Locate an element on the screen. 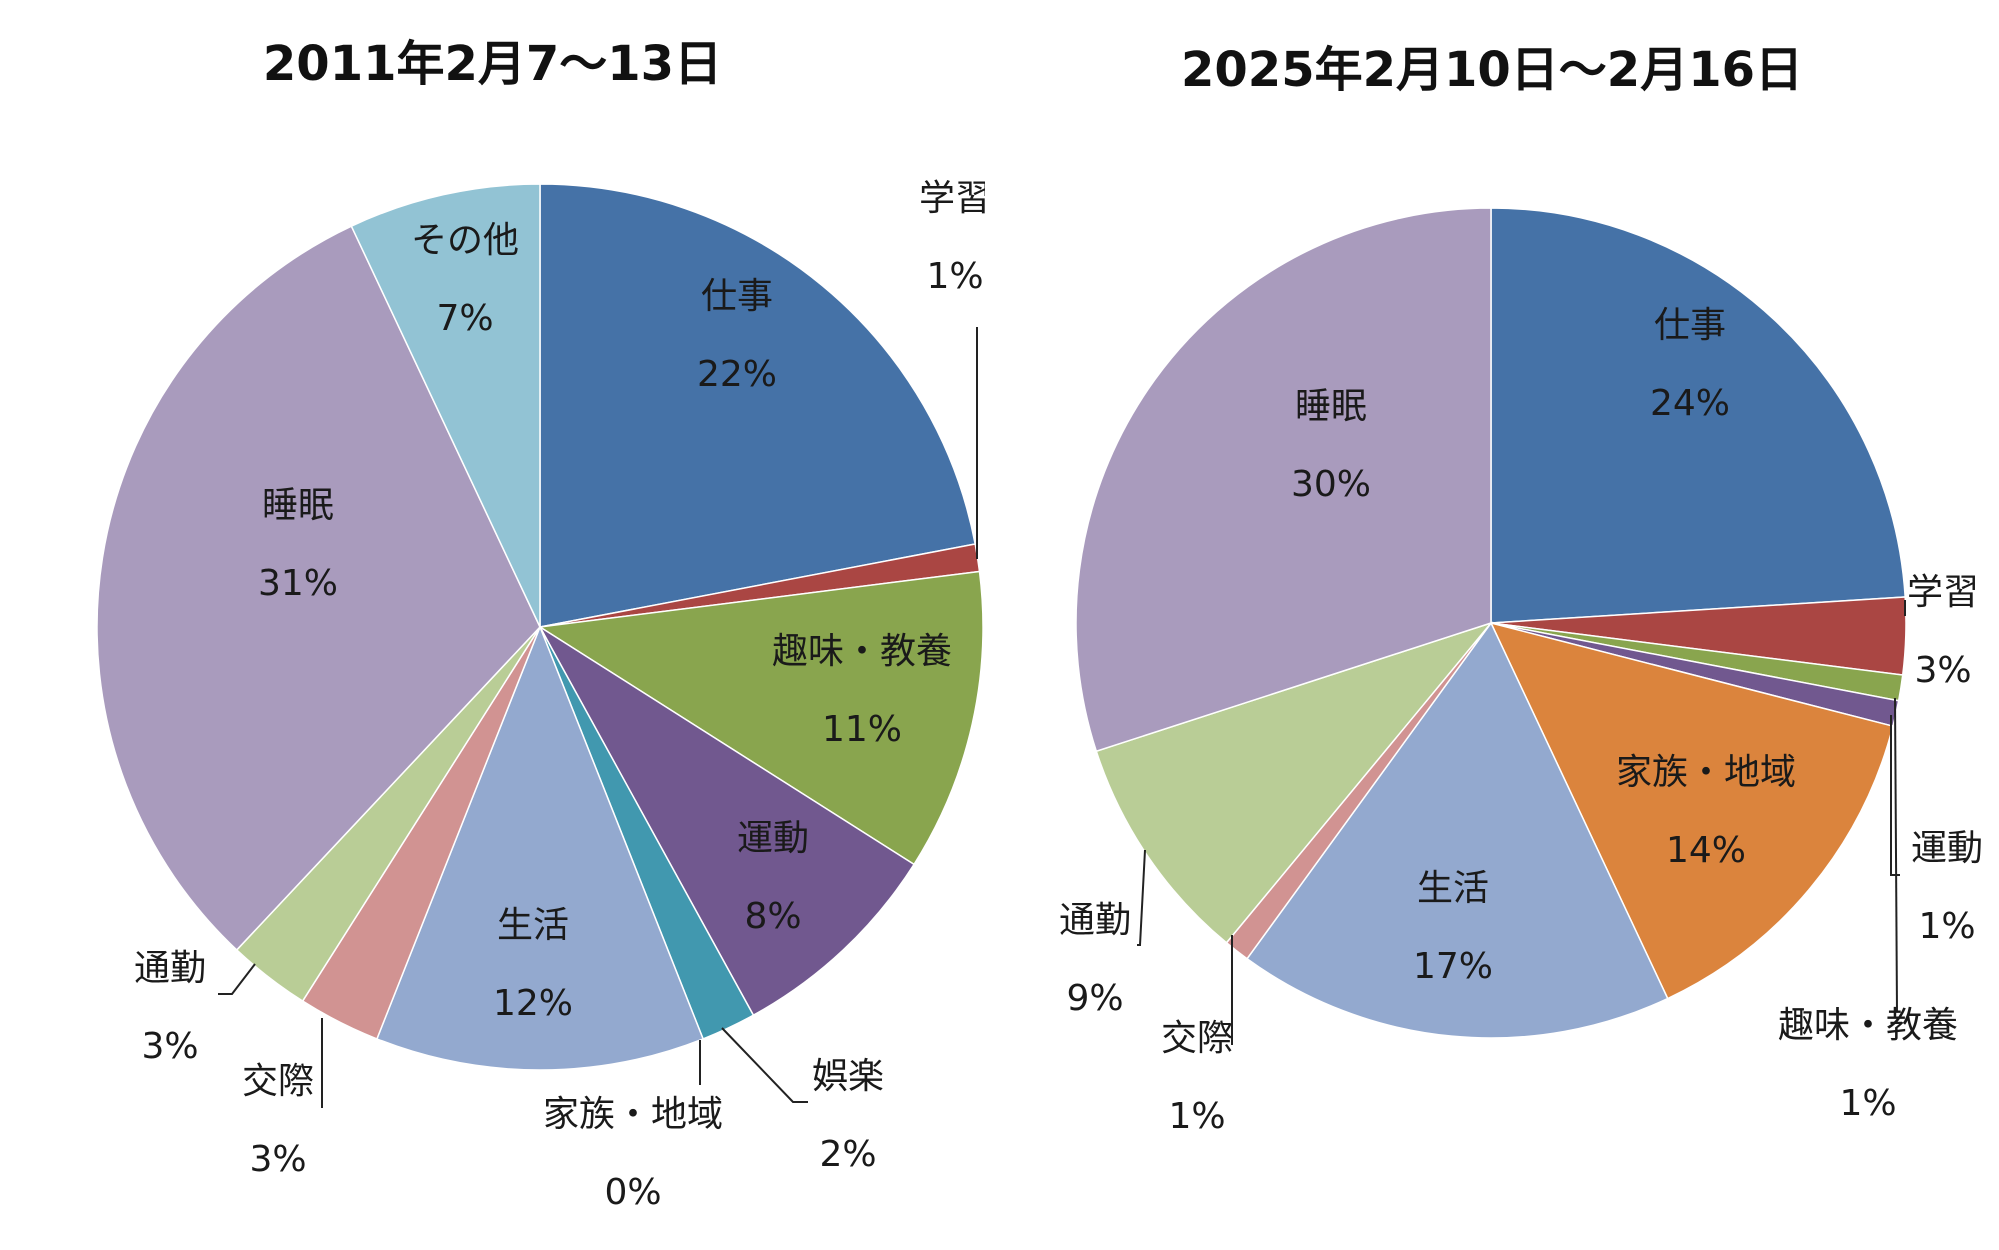 The image size is (1999, 1250). slice-percent-label: 30% is located at coordinates (1331, 484).